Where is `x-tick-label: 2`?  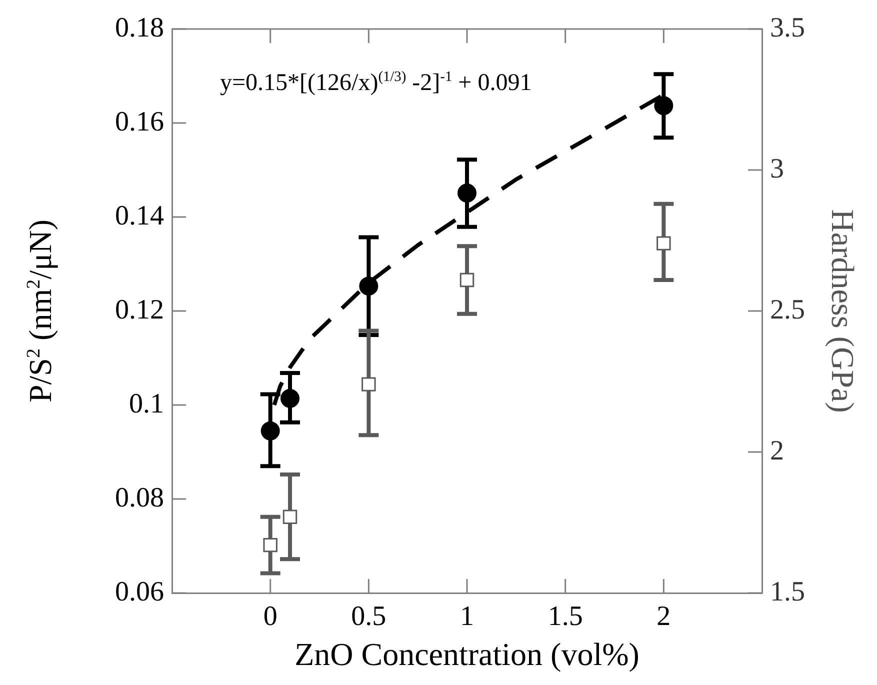 x-tick-label: 2 is located at coordinates (663, 616).